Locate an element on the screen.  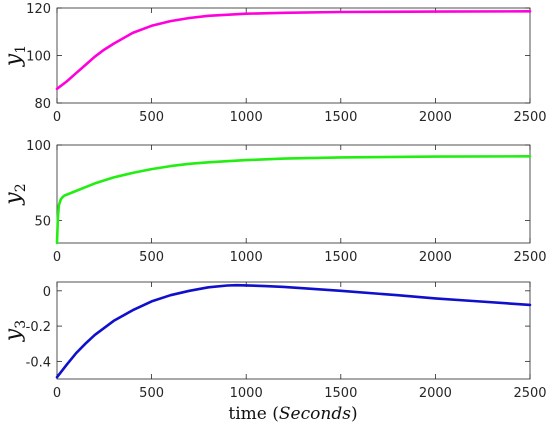
x-axis-label: time (Seconds) is located at coordinates (292, 414).